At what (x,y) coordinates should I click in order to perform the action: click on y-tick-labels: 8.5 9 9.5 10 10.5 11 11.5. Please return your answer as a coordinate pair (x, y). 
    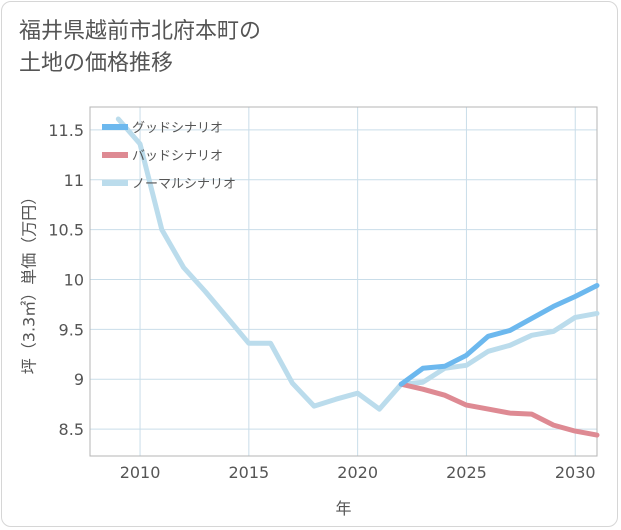
    Looking at the image, I should click on (66, 280).